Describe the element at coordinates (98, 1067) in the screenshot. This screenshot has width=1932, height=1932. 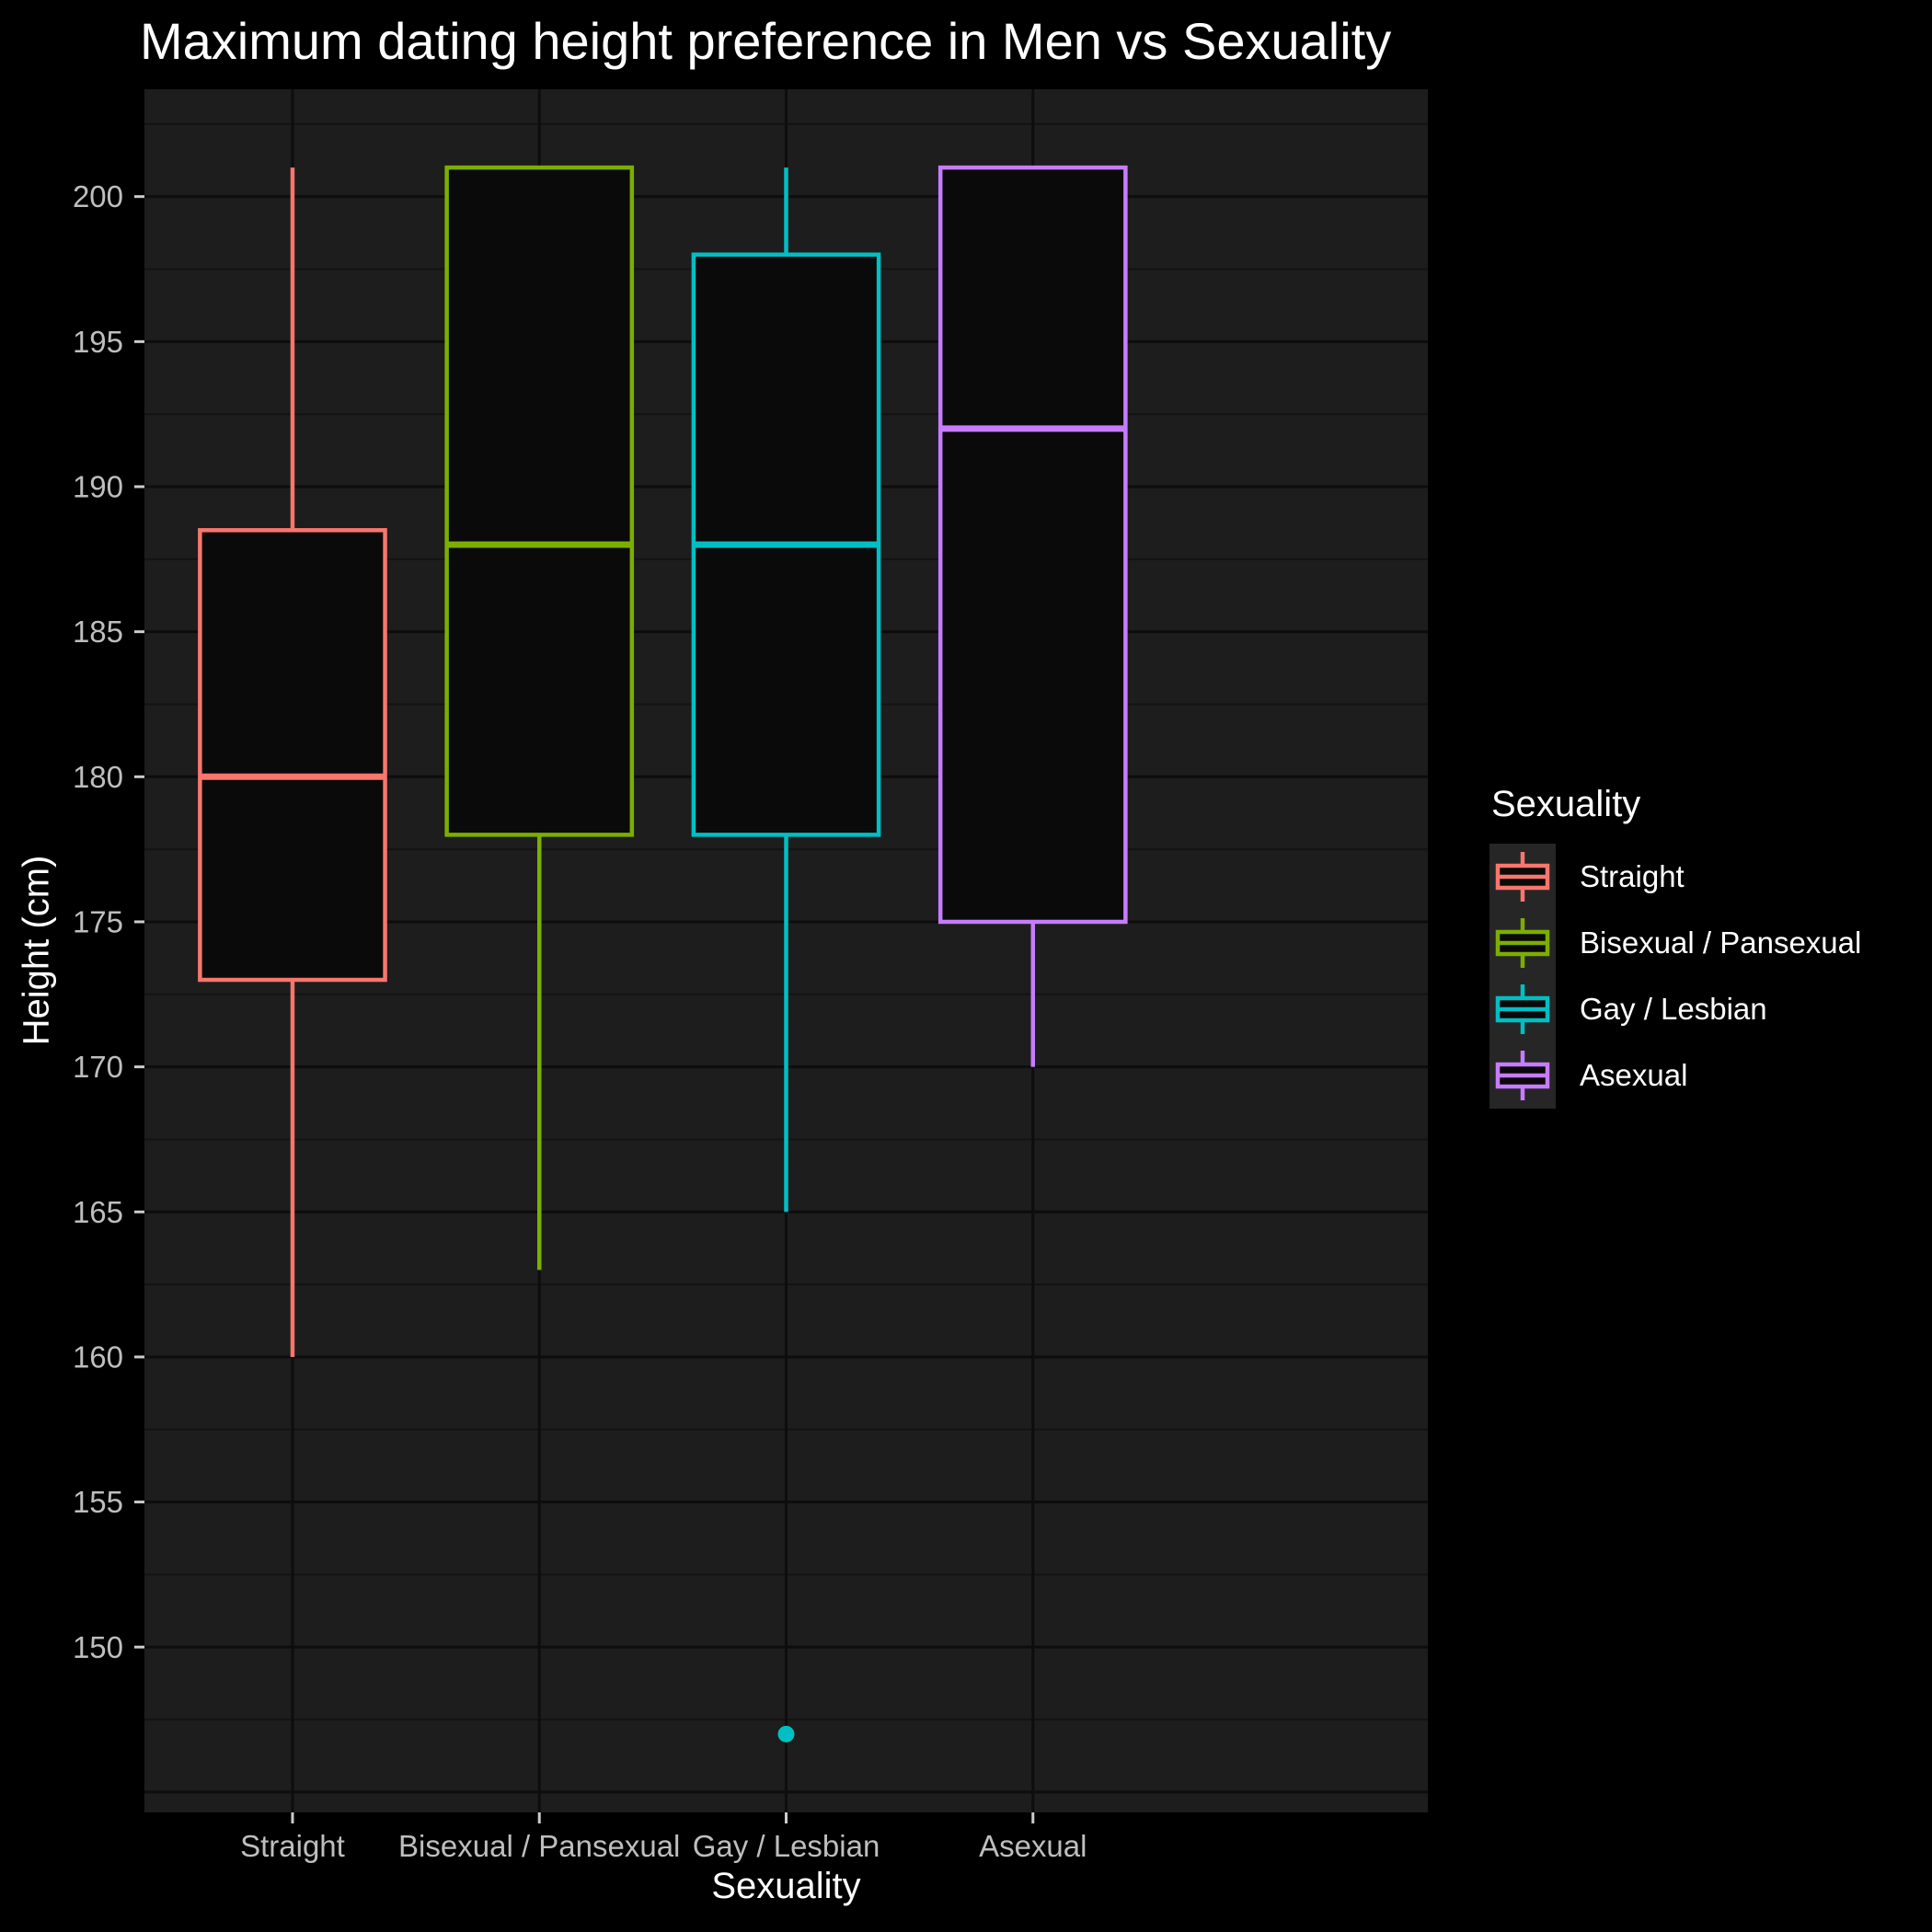
I see `y-tick-label: 170` at that location.